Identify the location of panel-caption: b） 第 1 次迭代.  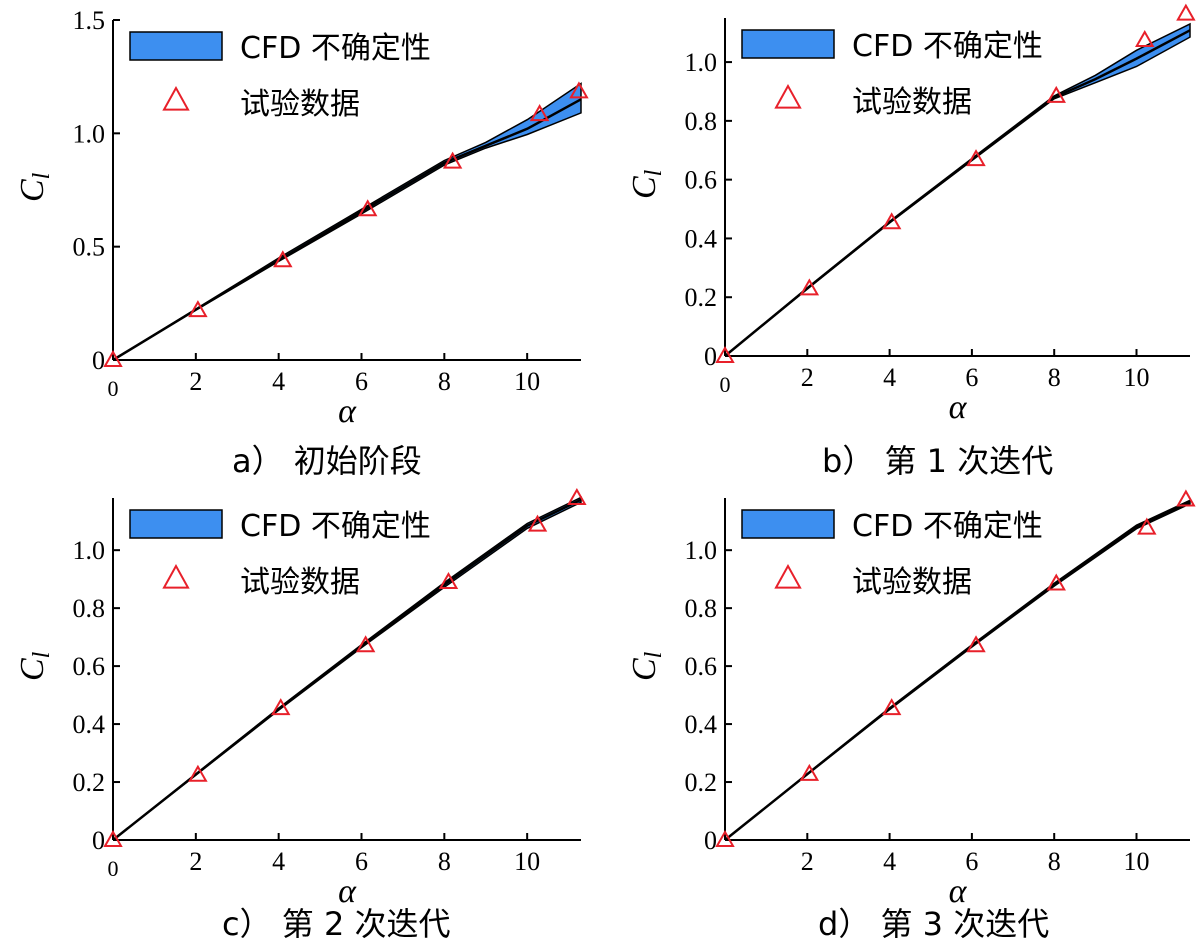
(937, 461).